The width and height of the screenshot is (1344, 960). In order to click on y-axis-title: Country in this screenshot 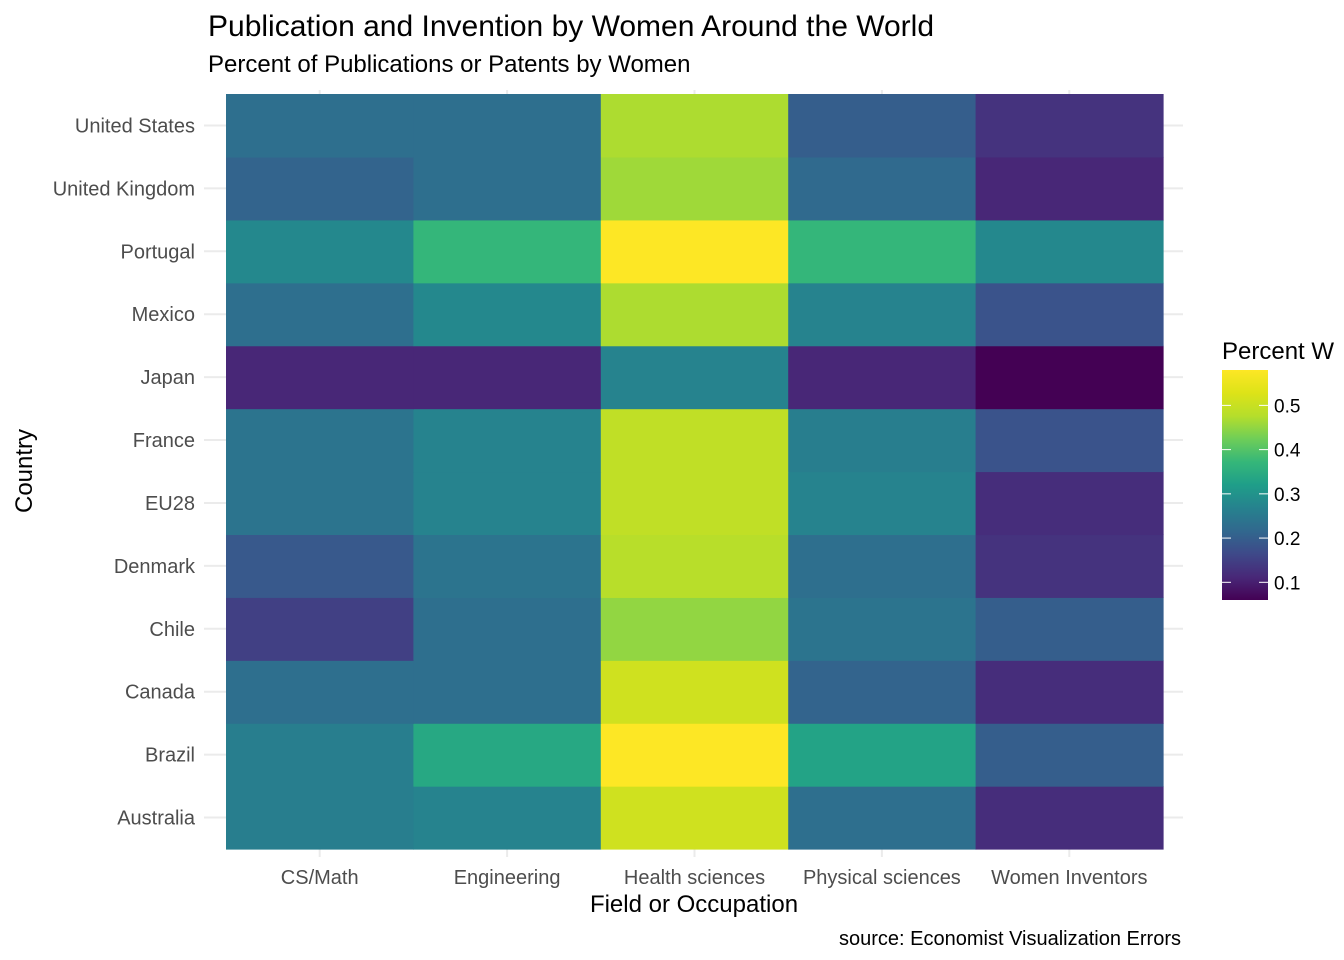, I will do `click(24, 471)`.